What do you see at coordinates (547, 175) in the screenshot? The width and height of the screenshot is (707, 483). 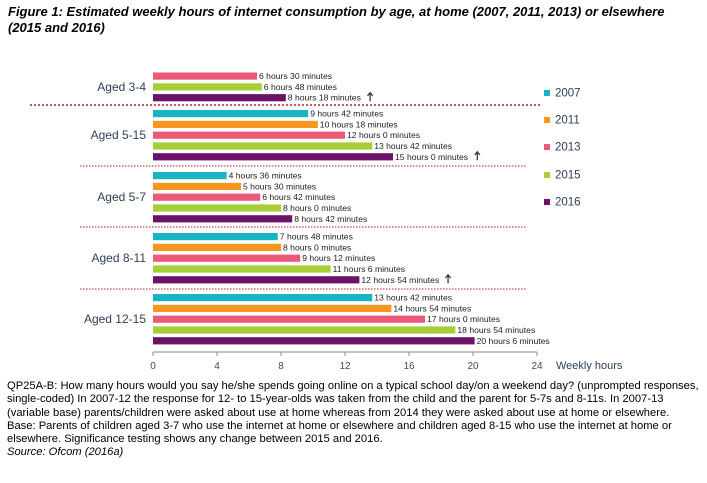 I see `legend-swatch-2015` at bounding box center [547, 175].